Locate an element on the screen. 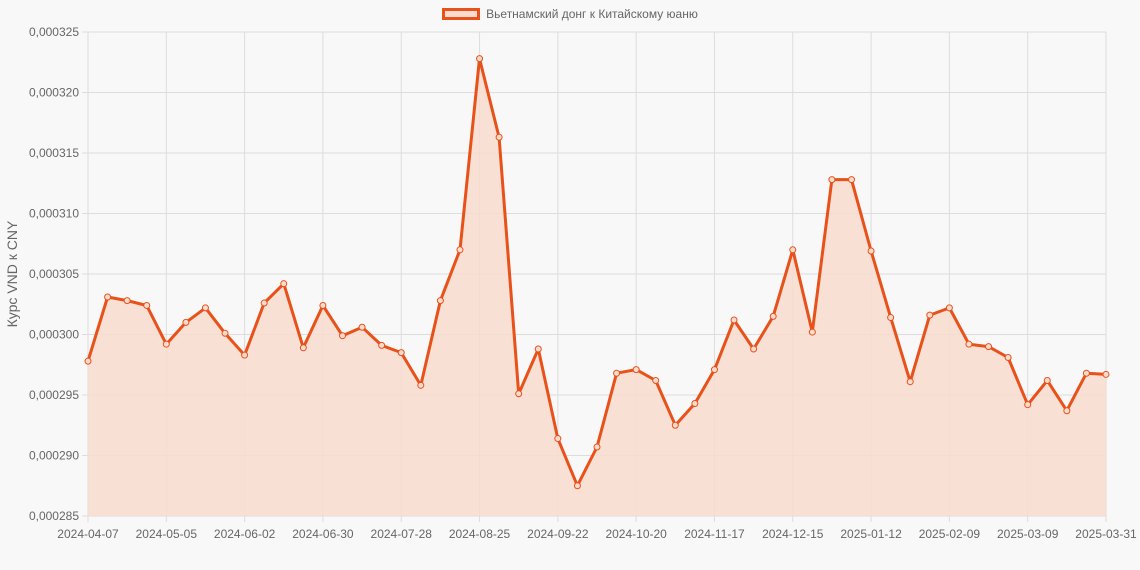 The width and height of the screenshot is (1140, 570). x-tick-label: 2025-02-09 is located at coordinates (950, 534).